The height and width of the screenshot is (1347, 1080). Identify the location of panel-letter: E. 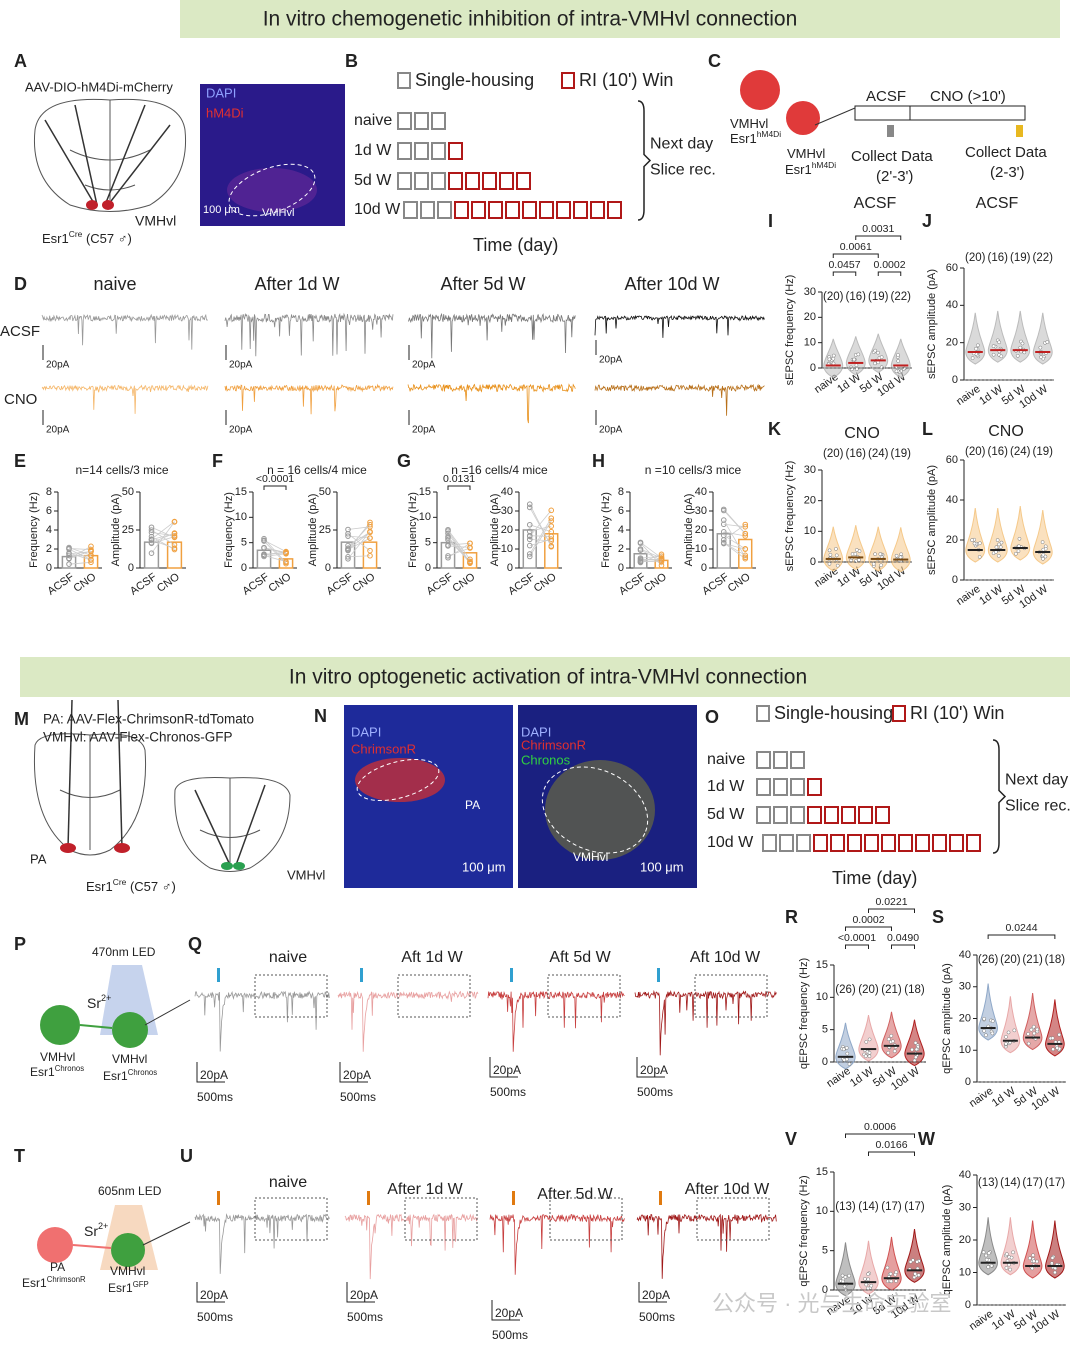
(20, 461).